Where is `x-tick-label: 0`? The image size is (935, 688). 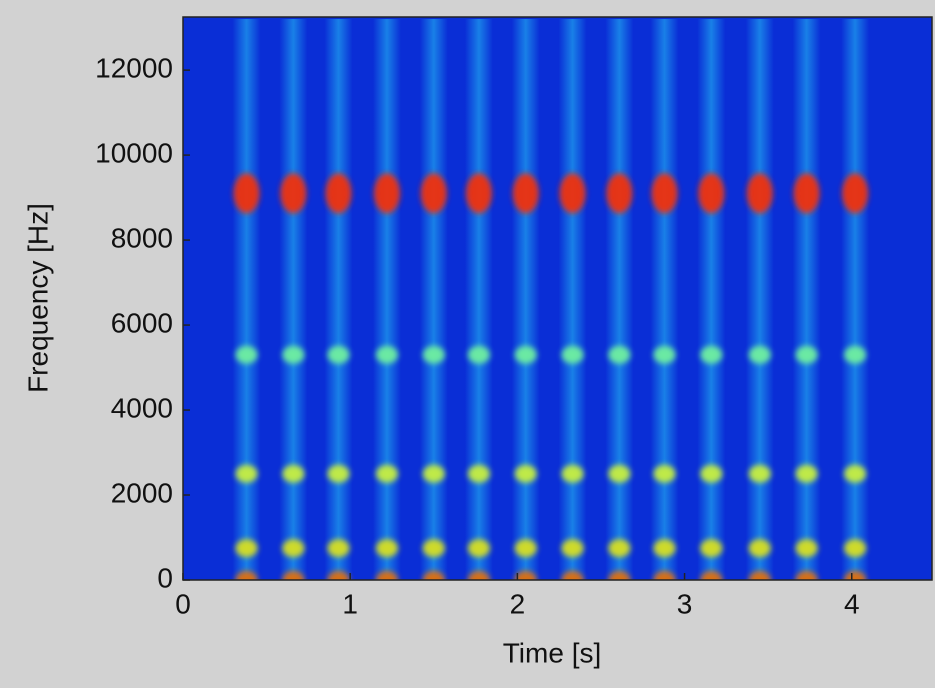
x-tick-label: 0 is located at coordinates (183, 603).